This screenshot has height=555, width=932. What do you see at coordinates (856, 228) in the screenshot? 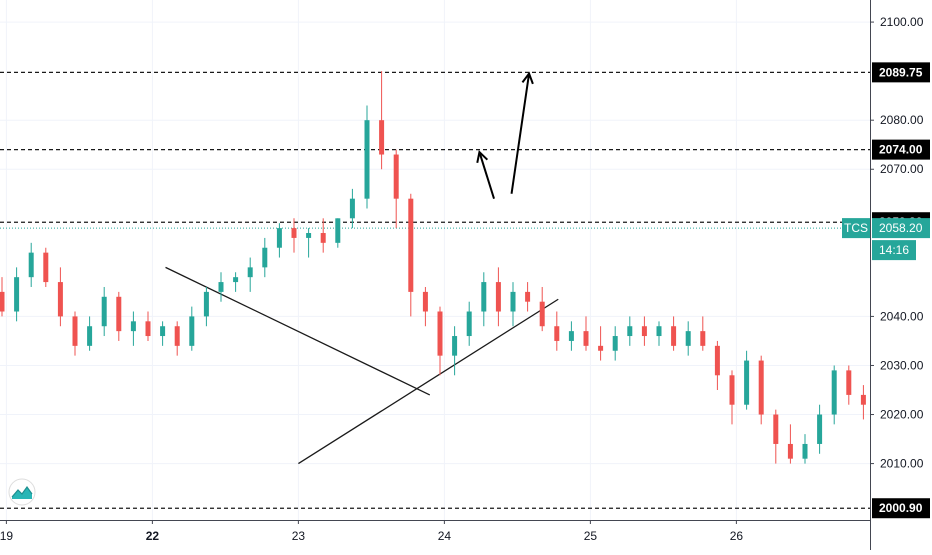
I see `symbol-label: TCS` at bounding box center [856, 228].